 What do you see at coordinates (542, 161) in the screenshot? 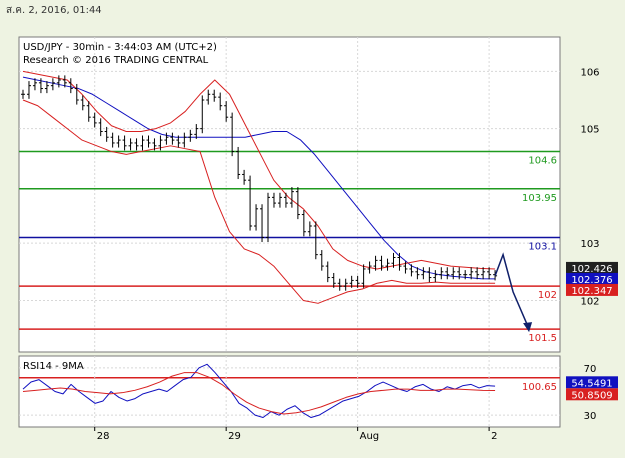
I see `level-label: 104.6` at bounding box center [542, 161].